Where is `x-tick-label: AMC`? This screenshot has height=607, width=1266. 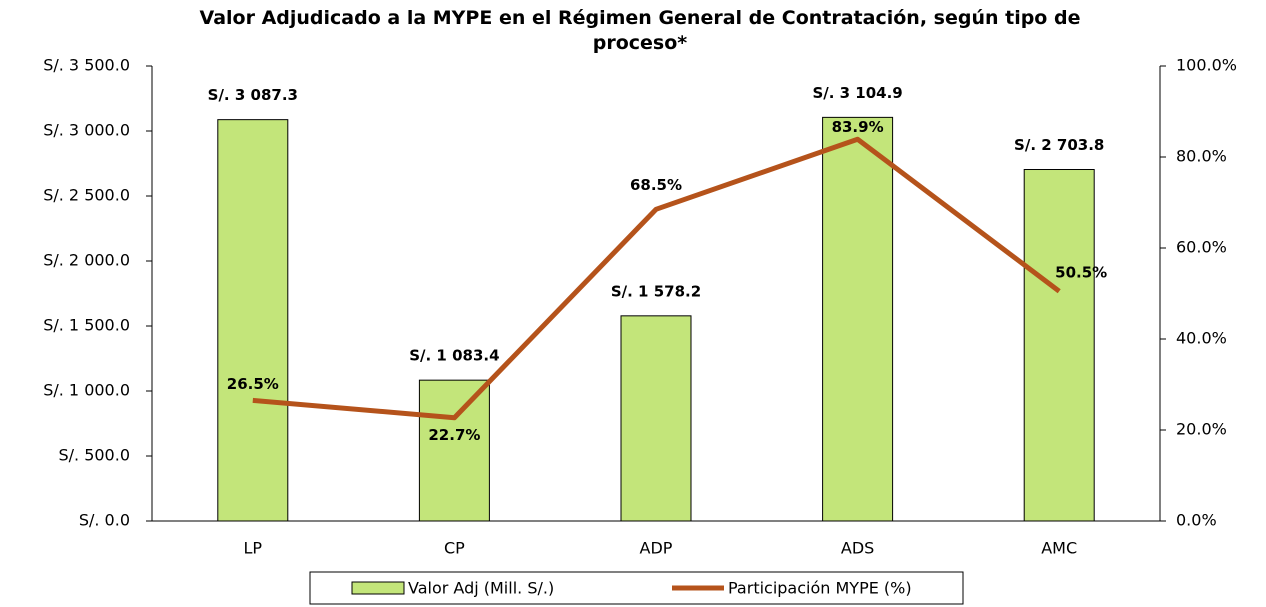
x-tick-label: AMC is located at coordinates (1059, 548).